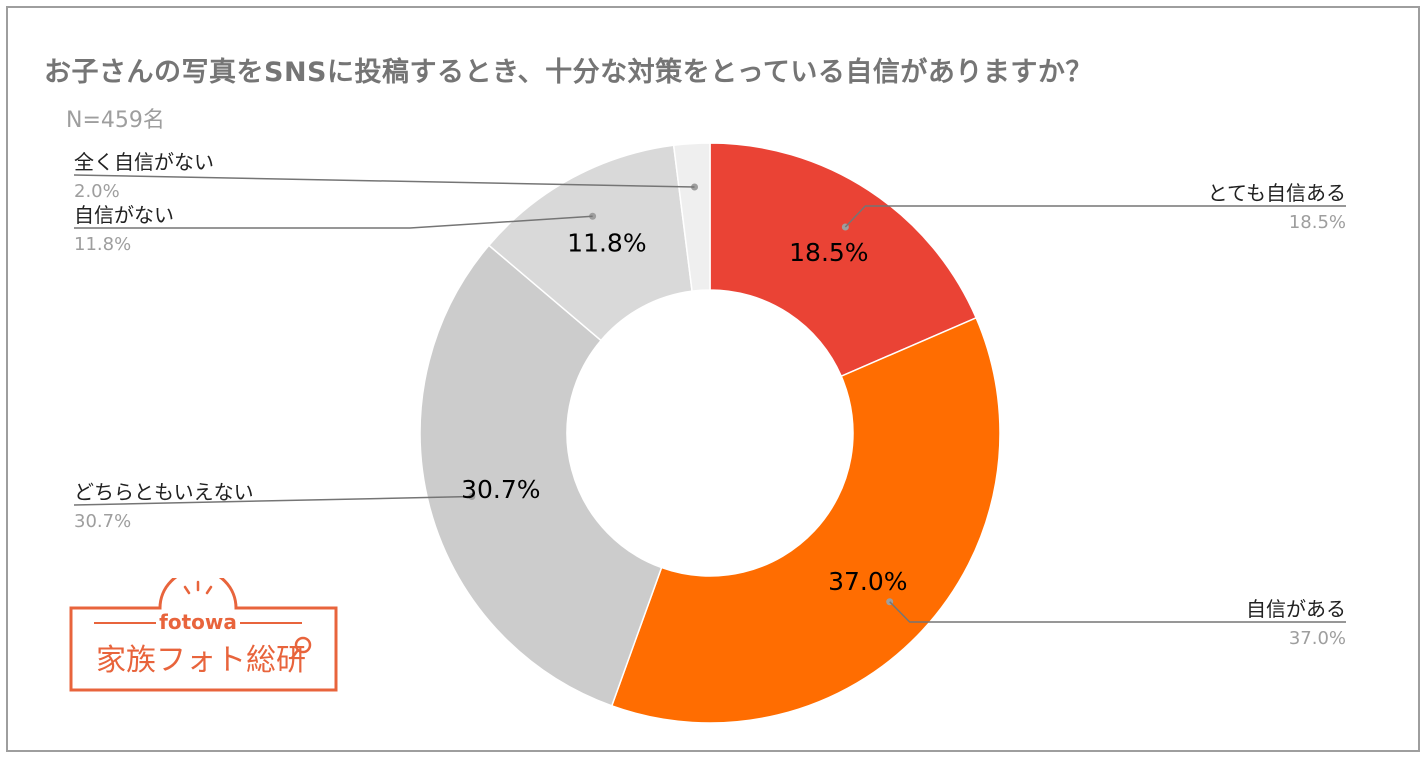  I want to click on slice-very-confident, so click(843, 260).